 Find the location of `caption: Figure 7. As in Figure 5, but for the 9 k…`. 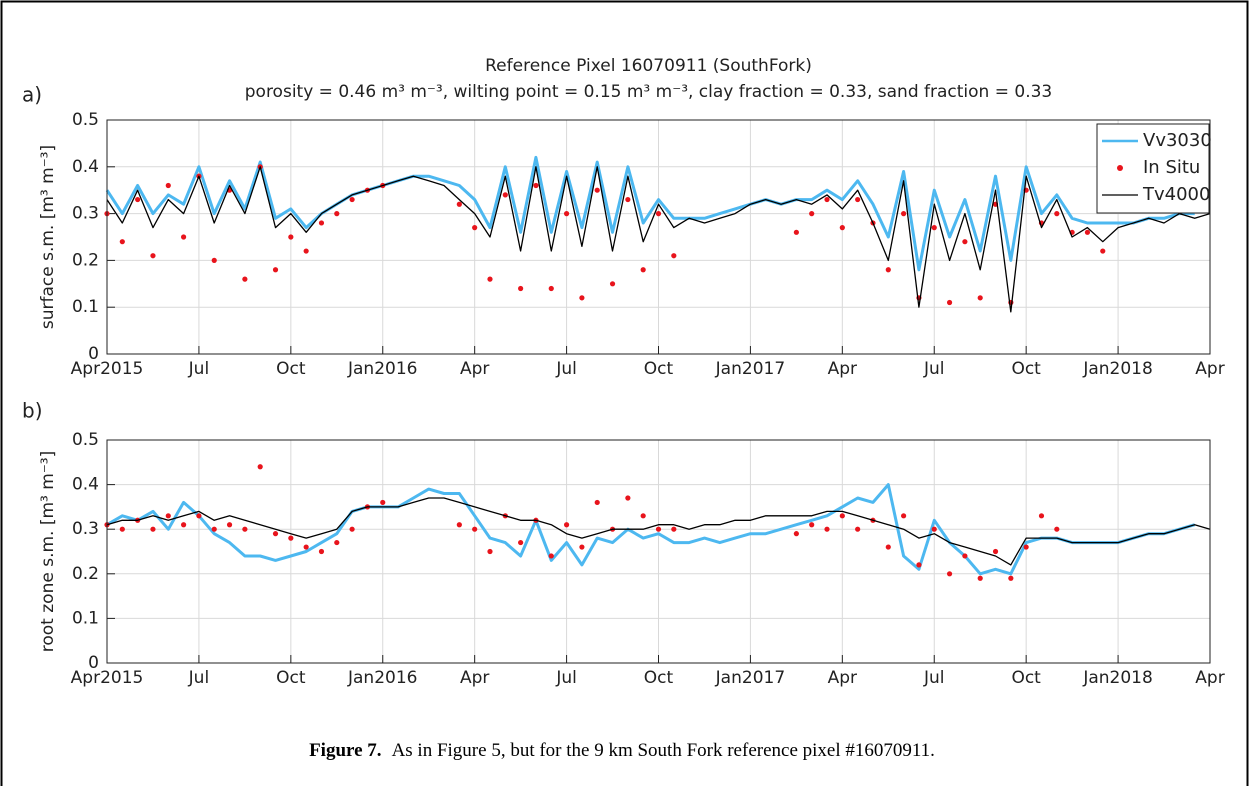

caption: Figure 7. As in Figure 5, but for the 9 k… is located at coordinates (622, 750).